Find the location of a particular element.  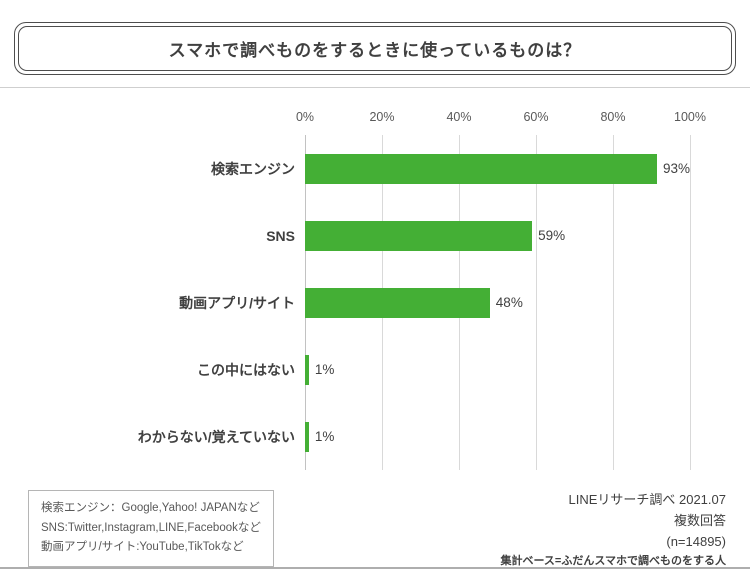

legend-line: SNS:Twitter,Instagram,LINE,Facebookなど is located at coordinates (151, 527).